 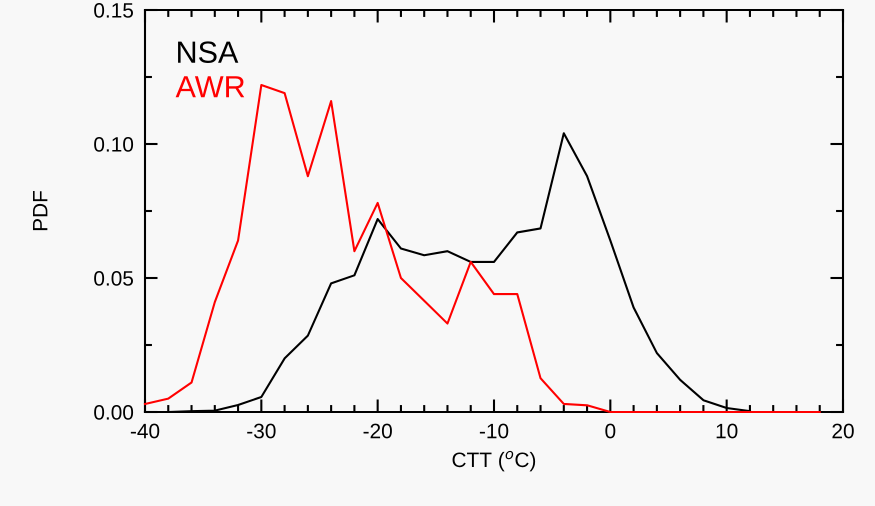 What do you see at coordinates (114, 144) in the screenshot?
I see `y-tick-label: 0.10` at bounding box center [114, 144].